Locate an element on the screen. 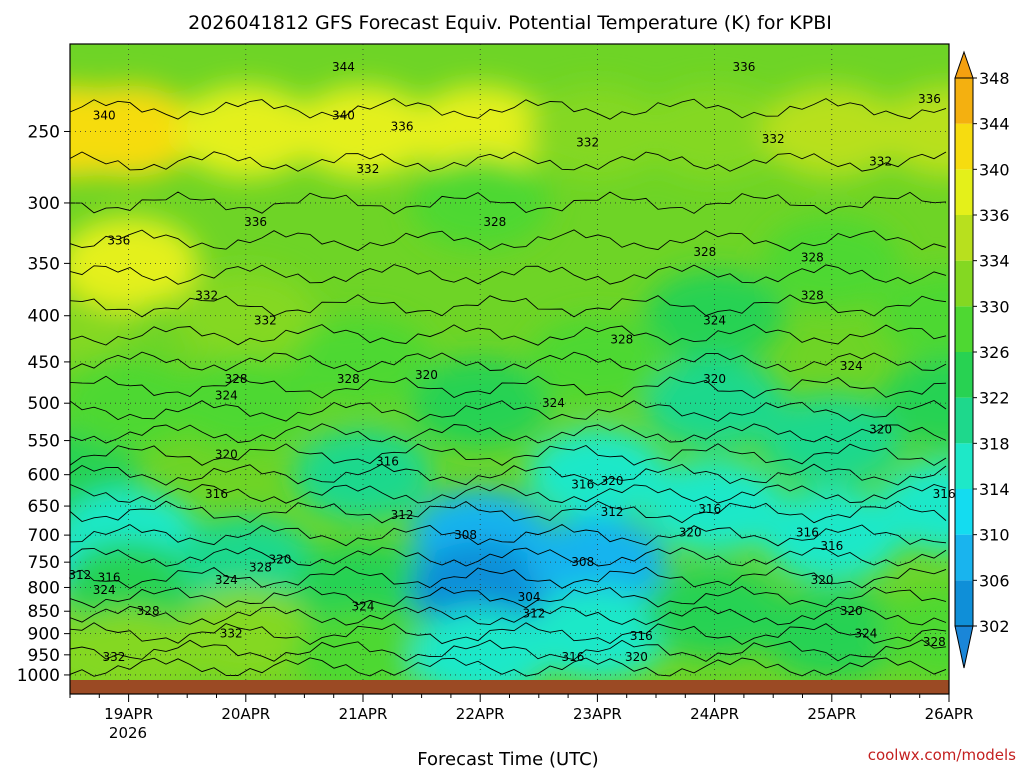 The height and width of the screenshot is (768, 1024). y-tick-label: 650 is located at coordinates (44, 507).